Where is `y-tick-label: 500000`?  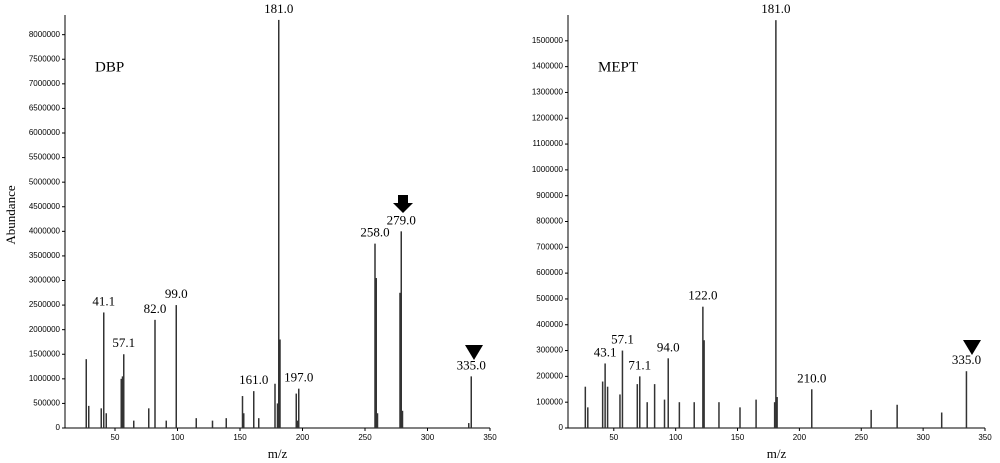 y-tick-label: 500000 is located at coordinates (46, 403).